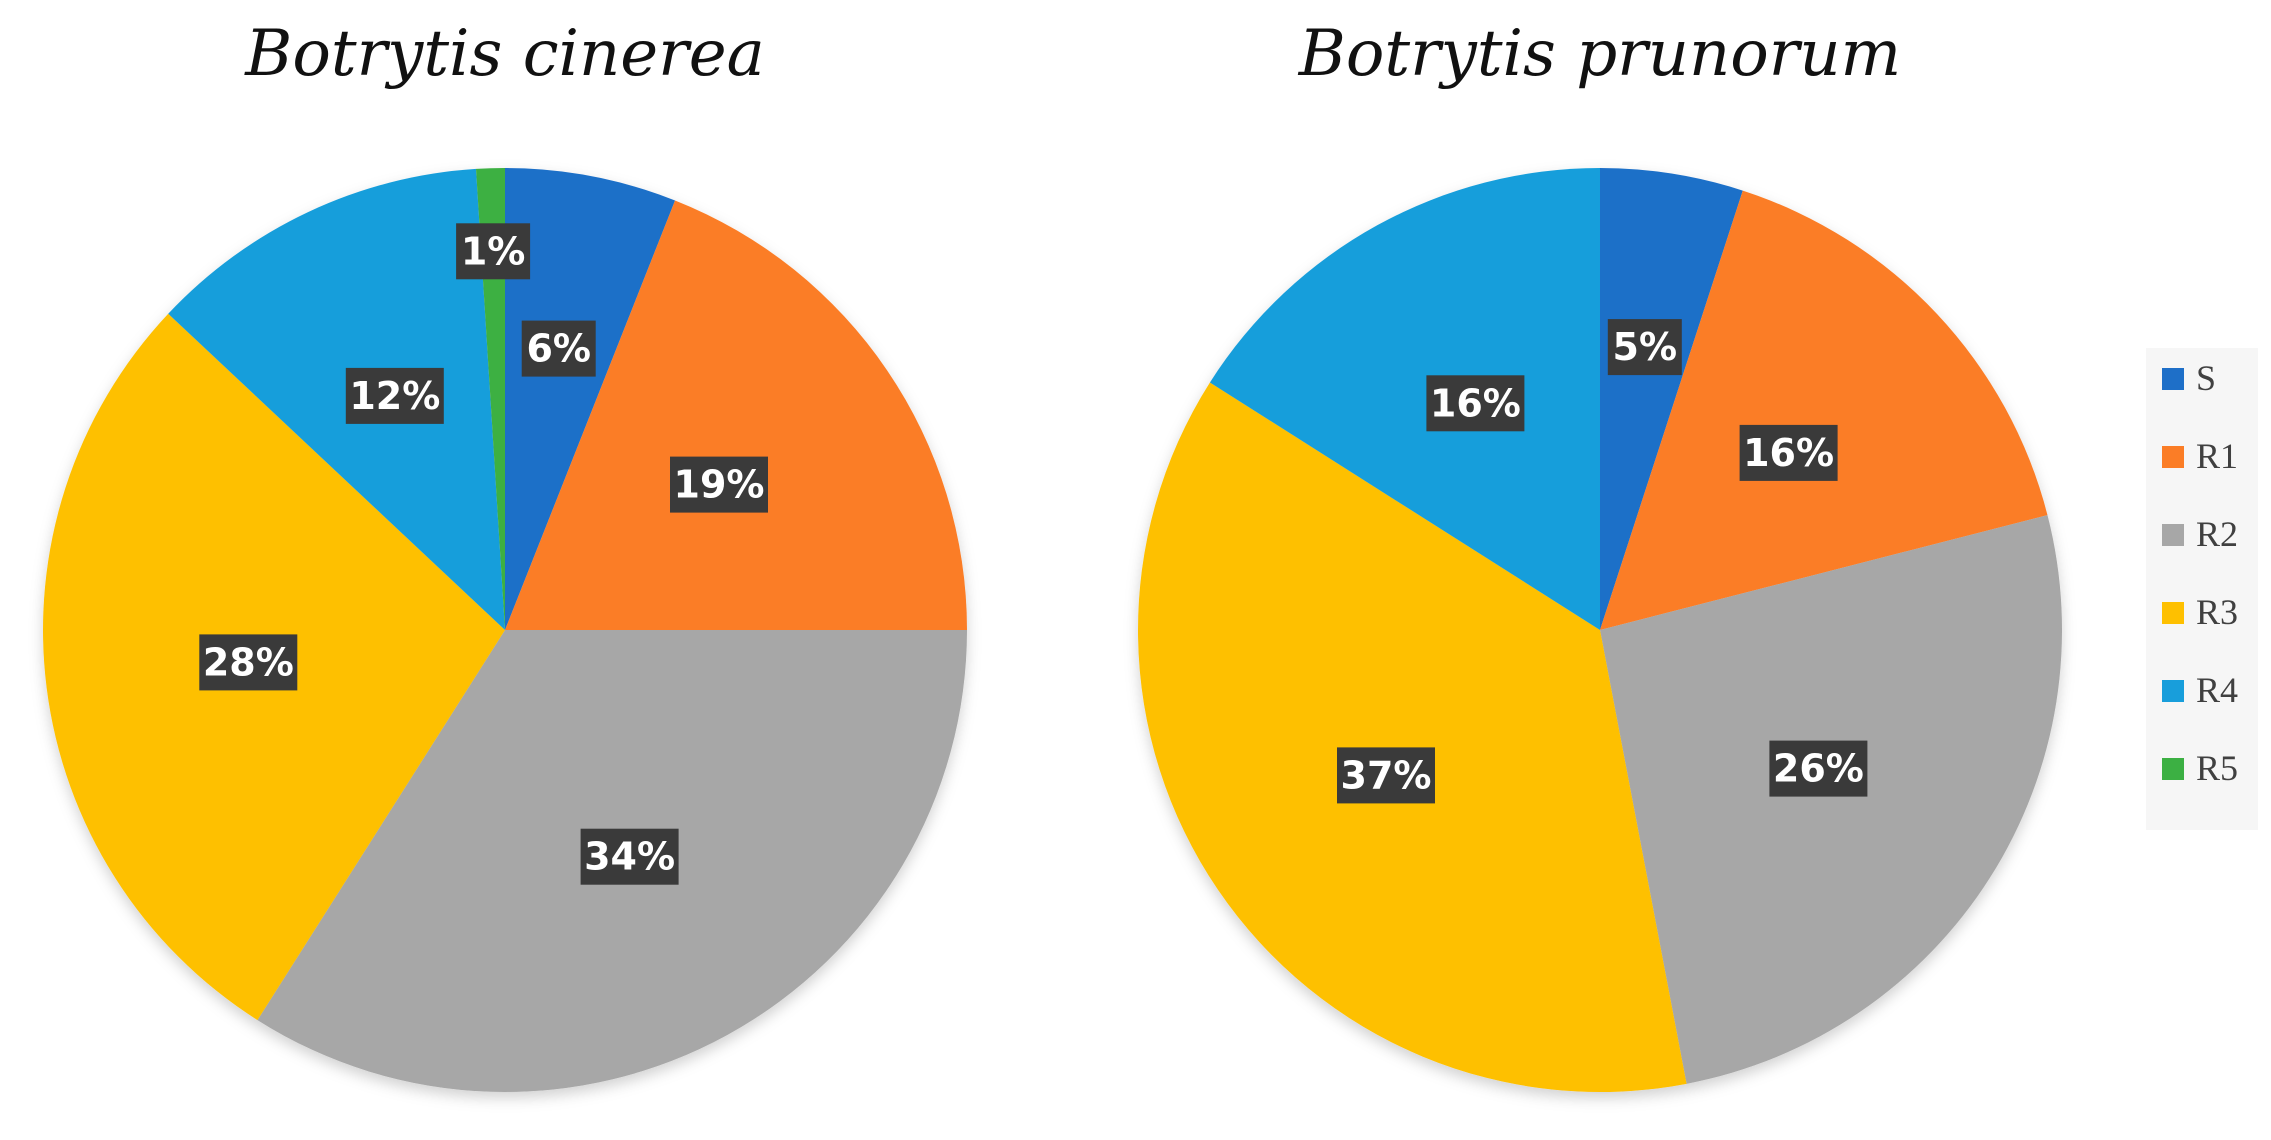  I want to click on slice-cinerea-s, so click(590, 399).